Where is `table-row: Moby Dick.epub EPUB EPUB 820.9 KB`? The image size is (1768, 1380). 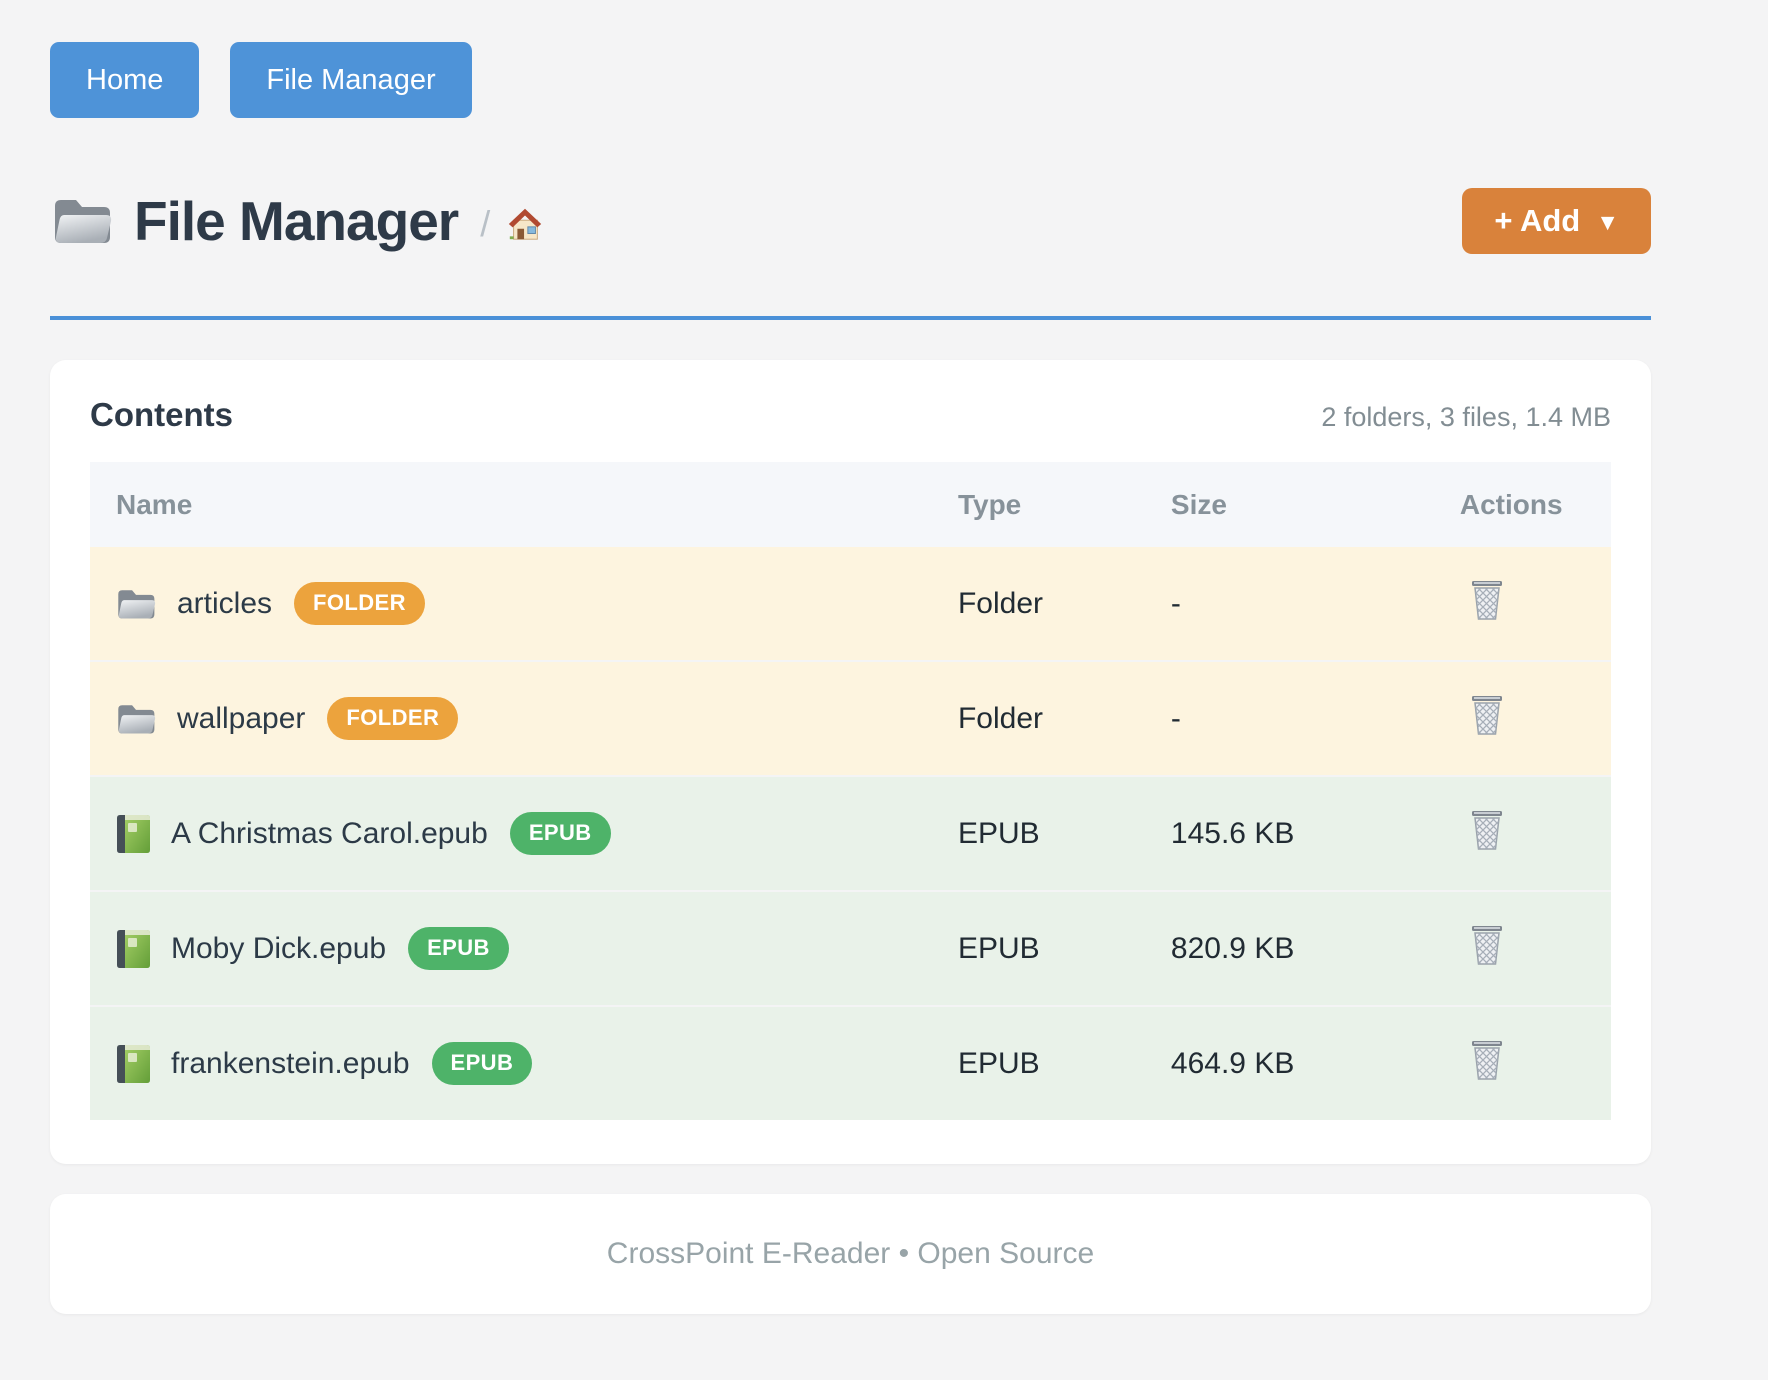
table-row: Moby Dick.epub EPUB EPUB 820.9 KB is located at coordinates (850, 948).